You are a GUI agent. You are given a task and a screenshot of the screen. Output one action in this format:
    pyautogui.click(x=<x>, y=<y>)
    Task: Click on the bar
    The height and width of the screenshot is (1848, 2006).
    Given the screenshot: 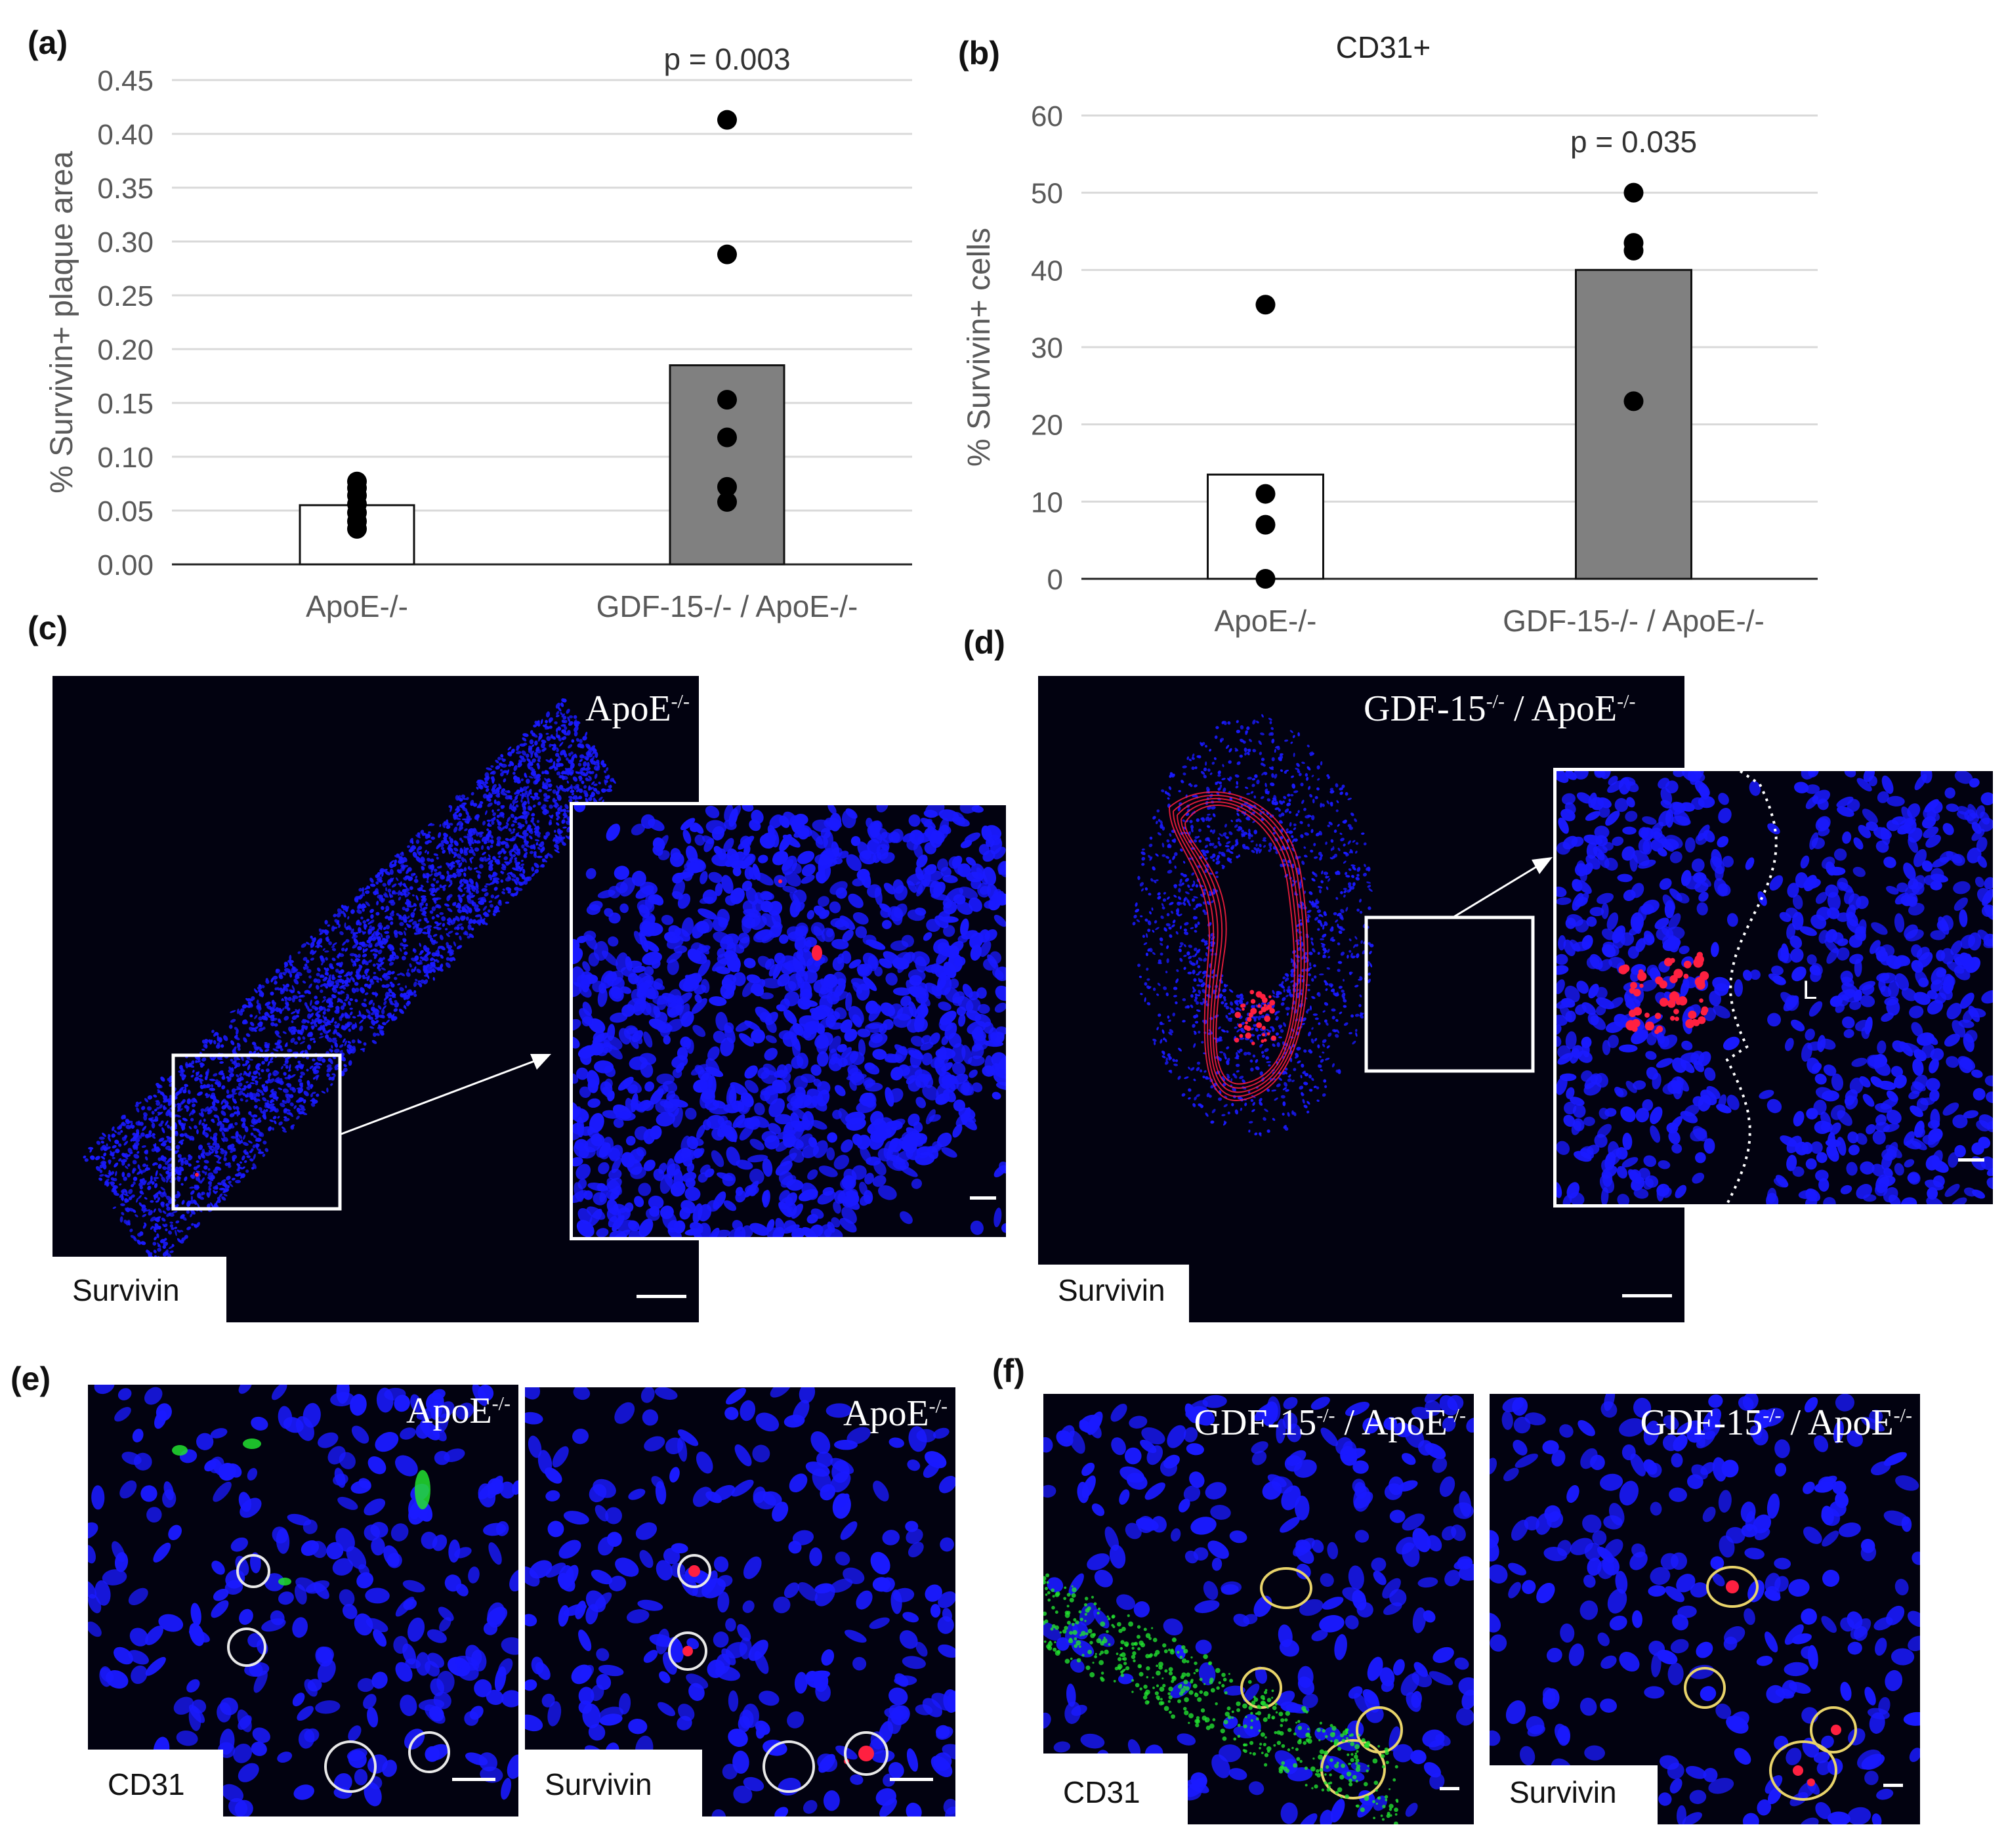 What is the action you would take?
    pyautogui.click(x=1633, y=424)
    